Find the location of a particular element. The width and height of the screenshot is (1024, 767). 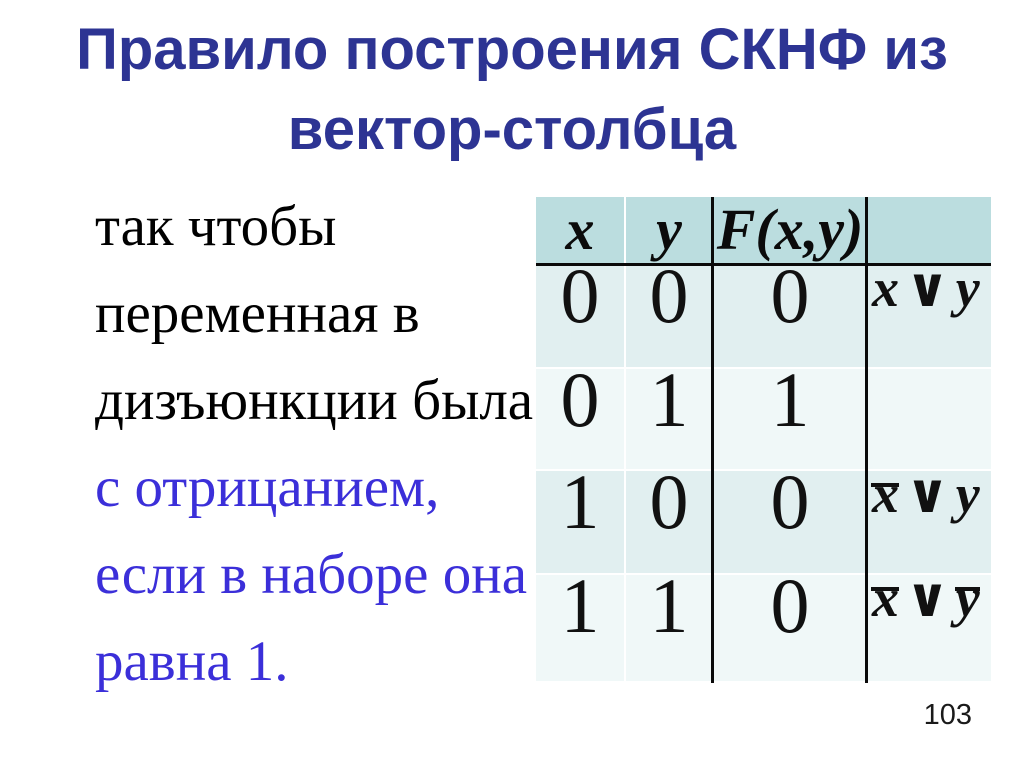

header-underline is located at coordinates (763, 264).